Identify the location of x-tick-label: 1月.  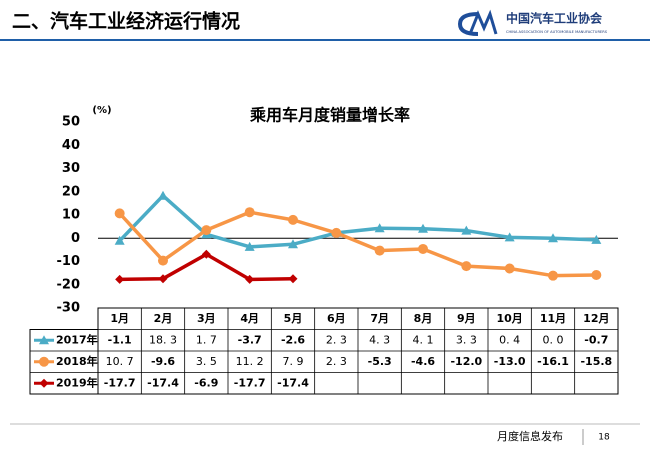
(119, 318).